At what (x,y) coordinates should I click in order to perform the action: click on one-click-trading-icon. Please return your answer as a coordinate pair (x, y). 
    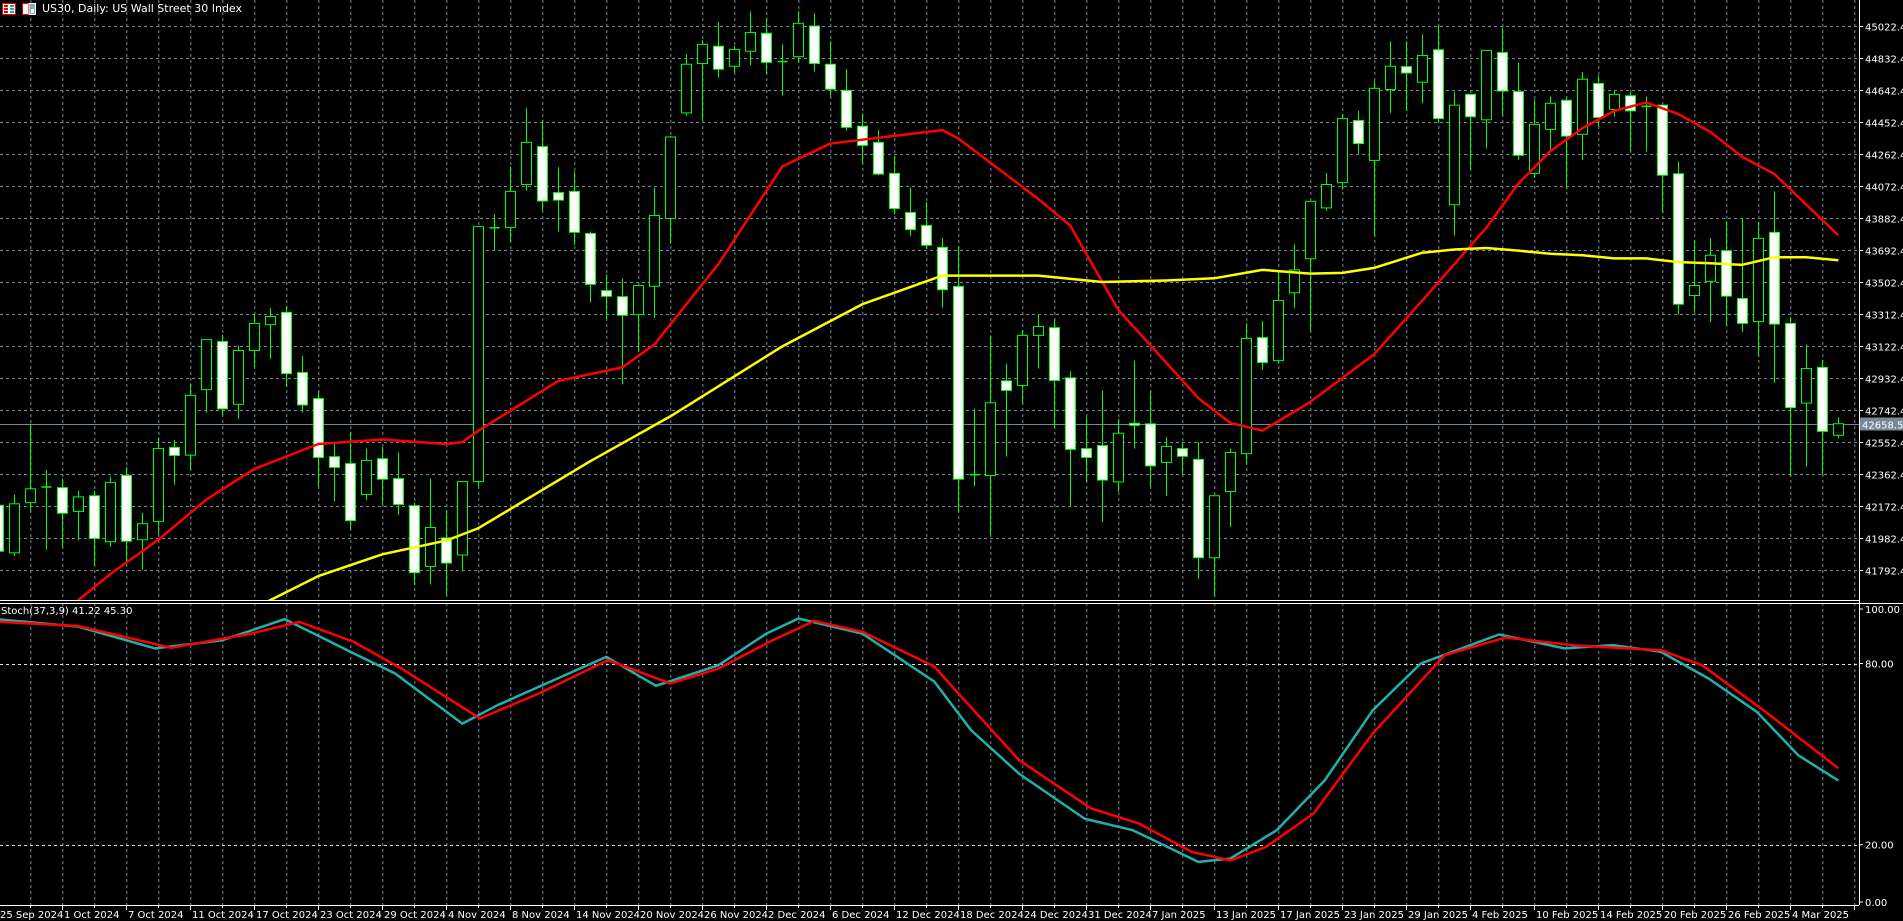
    Looking at the image, I should click on (29, 8).